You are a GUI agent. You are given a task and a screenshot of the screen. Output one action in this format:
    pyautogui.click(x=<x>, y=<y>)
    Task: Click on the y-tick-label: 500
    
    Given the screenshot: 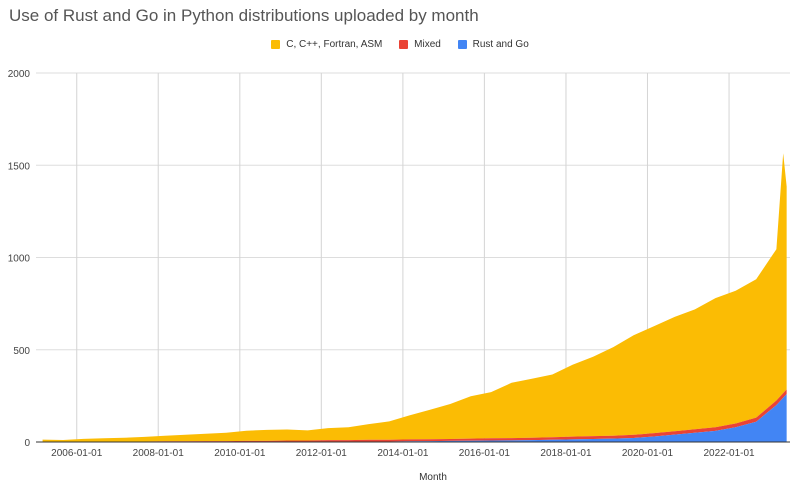 What is the action you would take?
    pyautogui.click(x=21, y=351)
    